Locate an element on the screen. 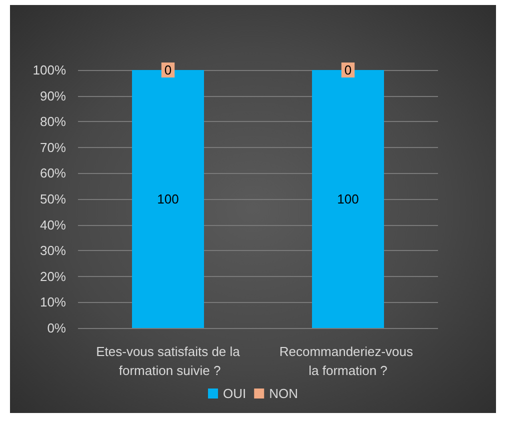 The width and height of the screenshot is (513, 428). y-tick-label: 40% is located at coordinates (53, 224).